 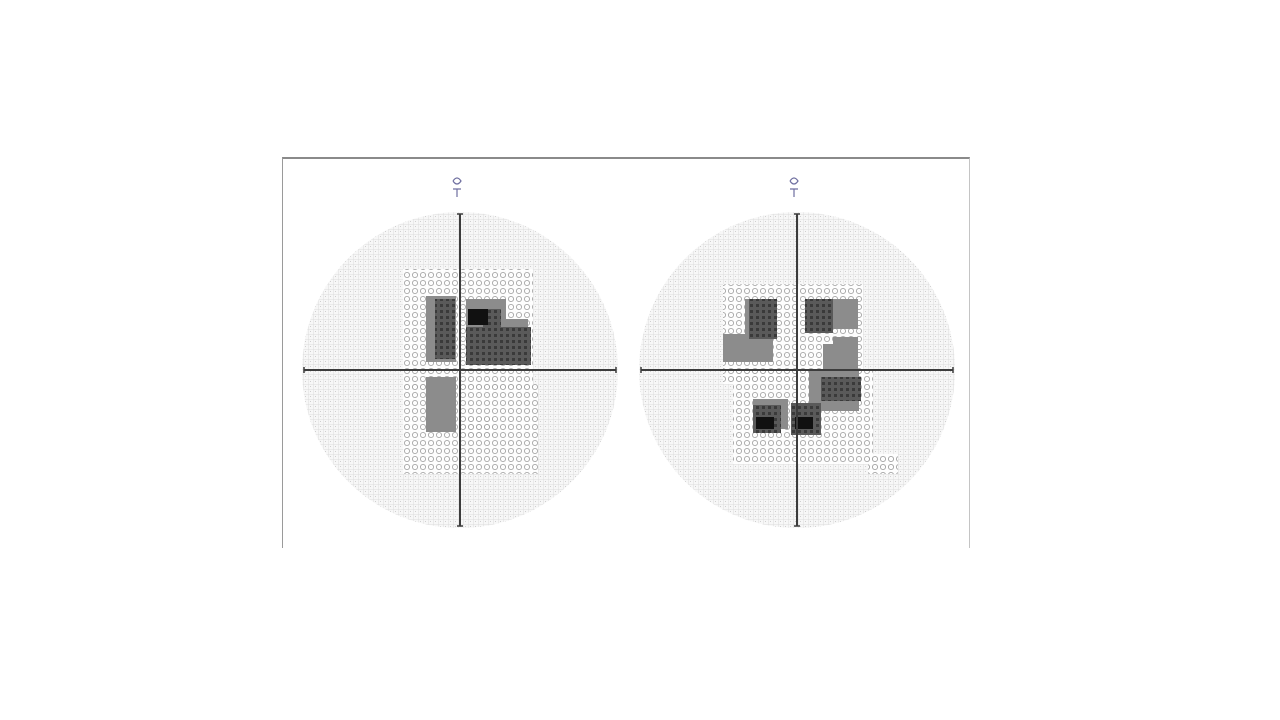 I want to click on visual-field-right, so click(x=793, y=353).